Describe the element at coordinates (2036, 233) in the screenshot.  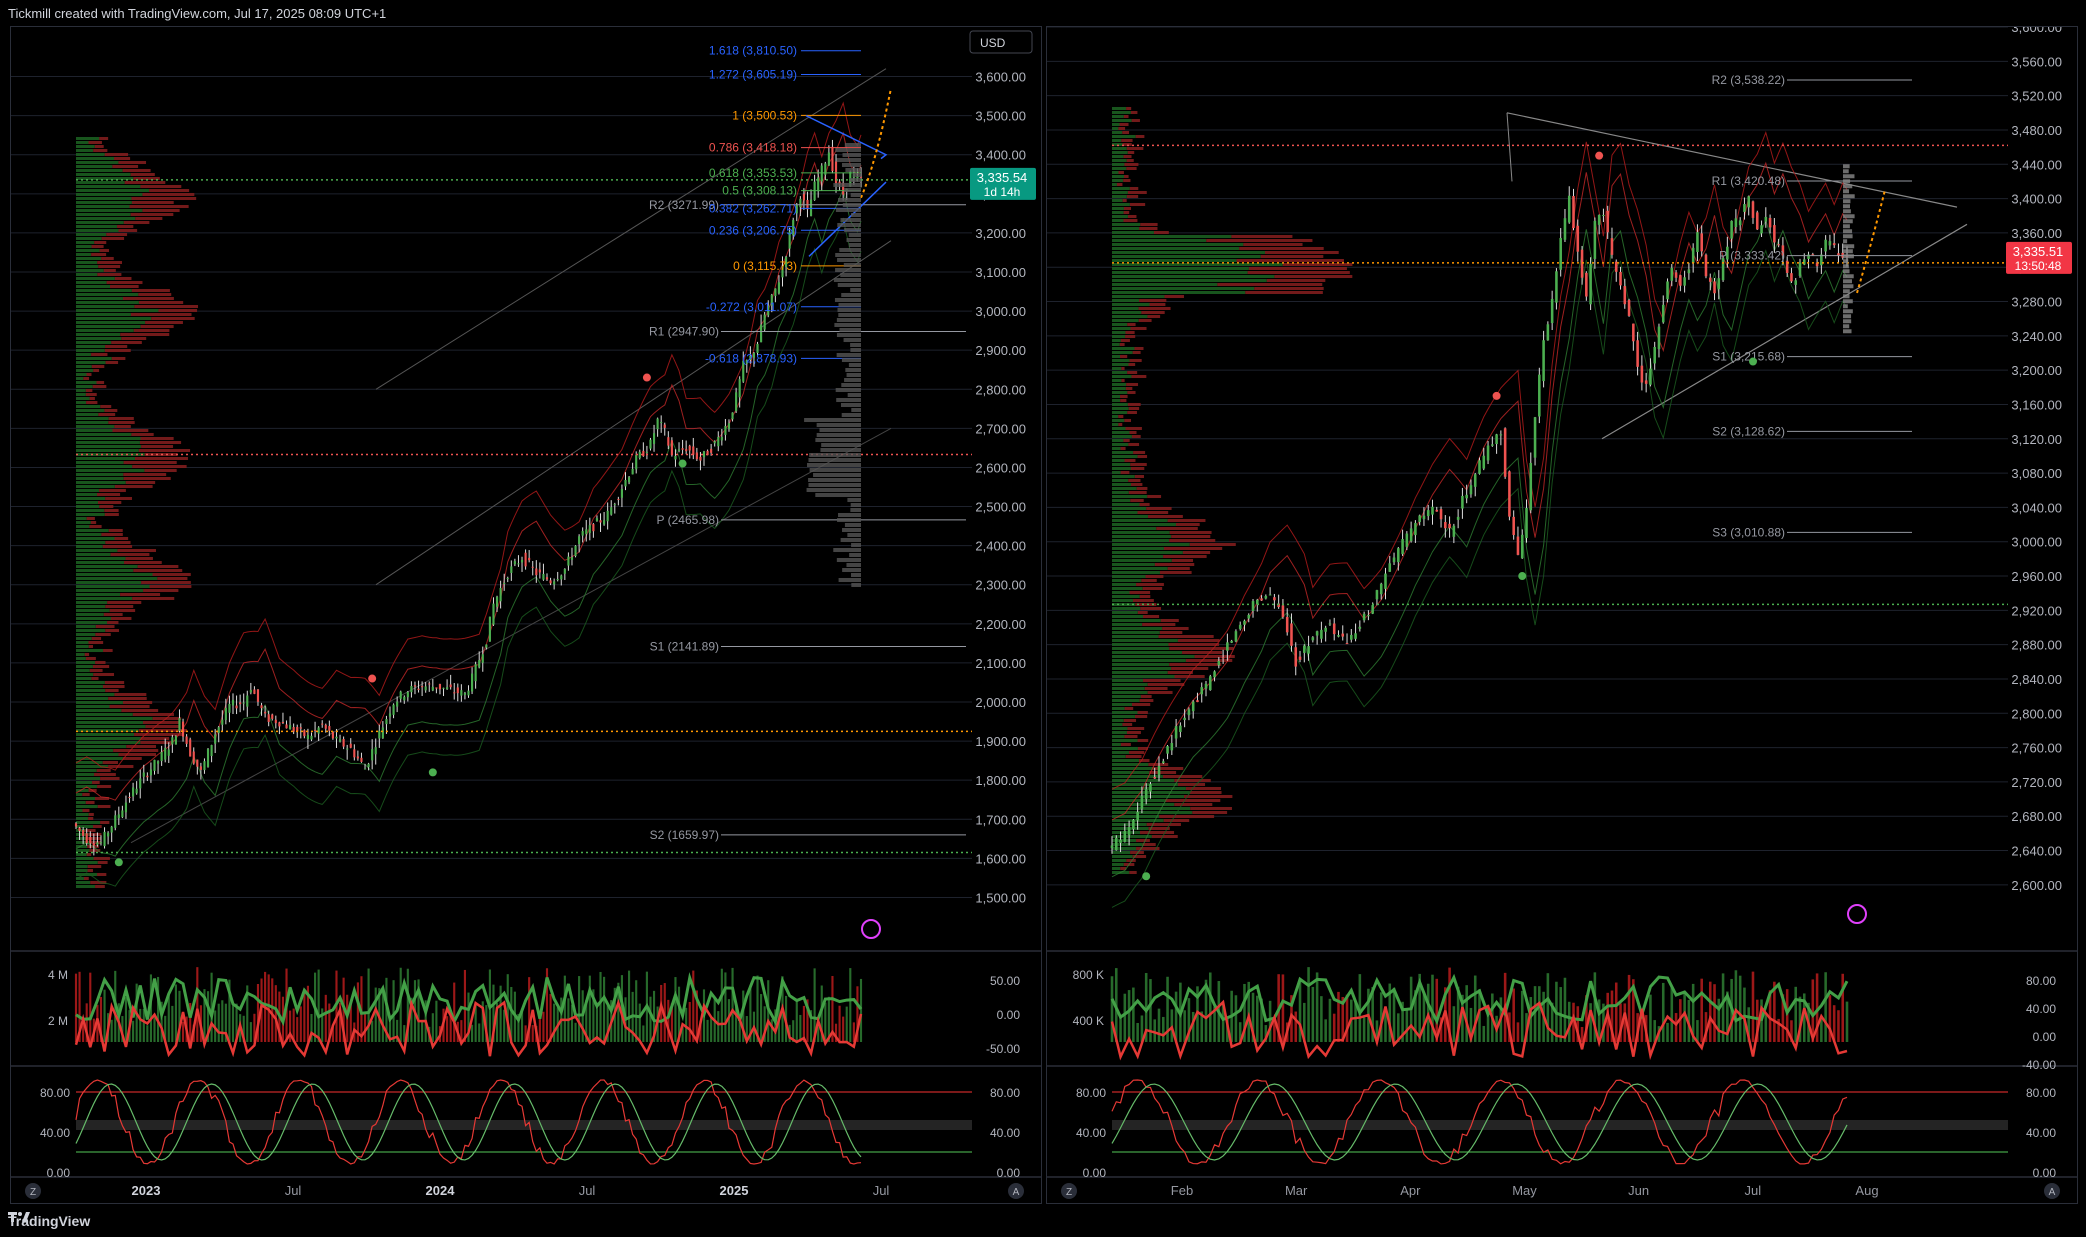
I see `price-axis-label: 3,360.00` at that location.